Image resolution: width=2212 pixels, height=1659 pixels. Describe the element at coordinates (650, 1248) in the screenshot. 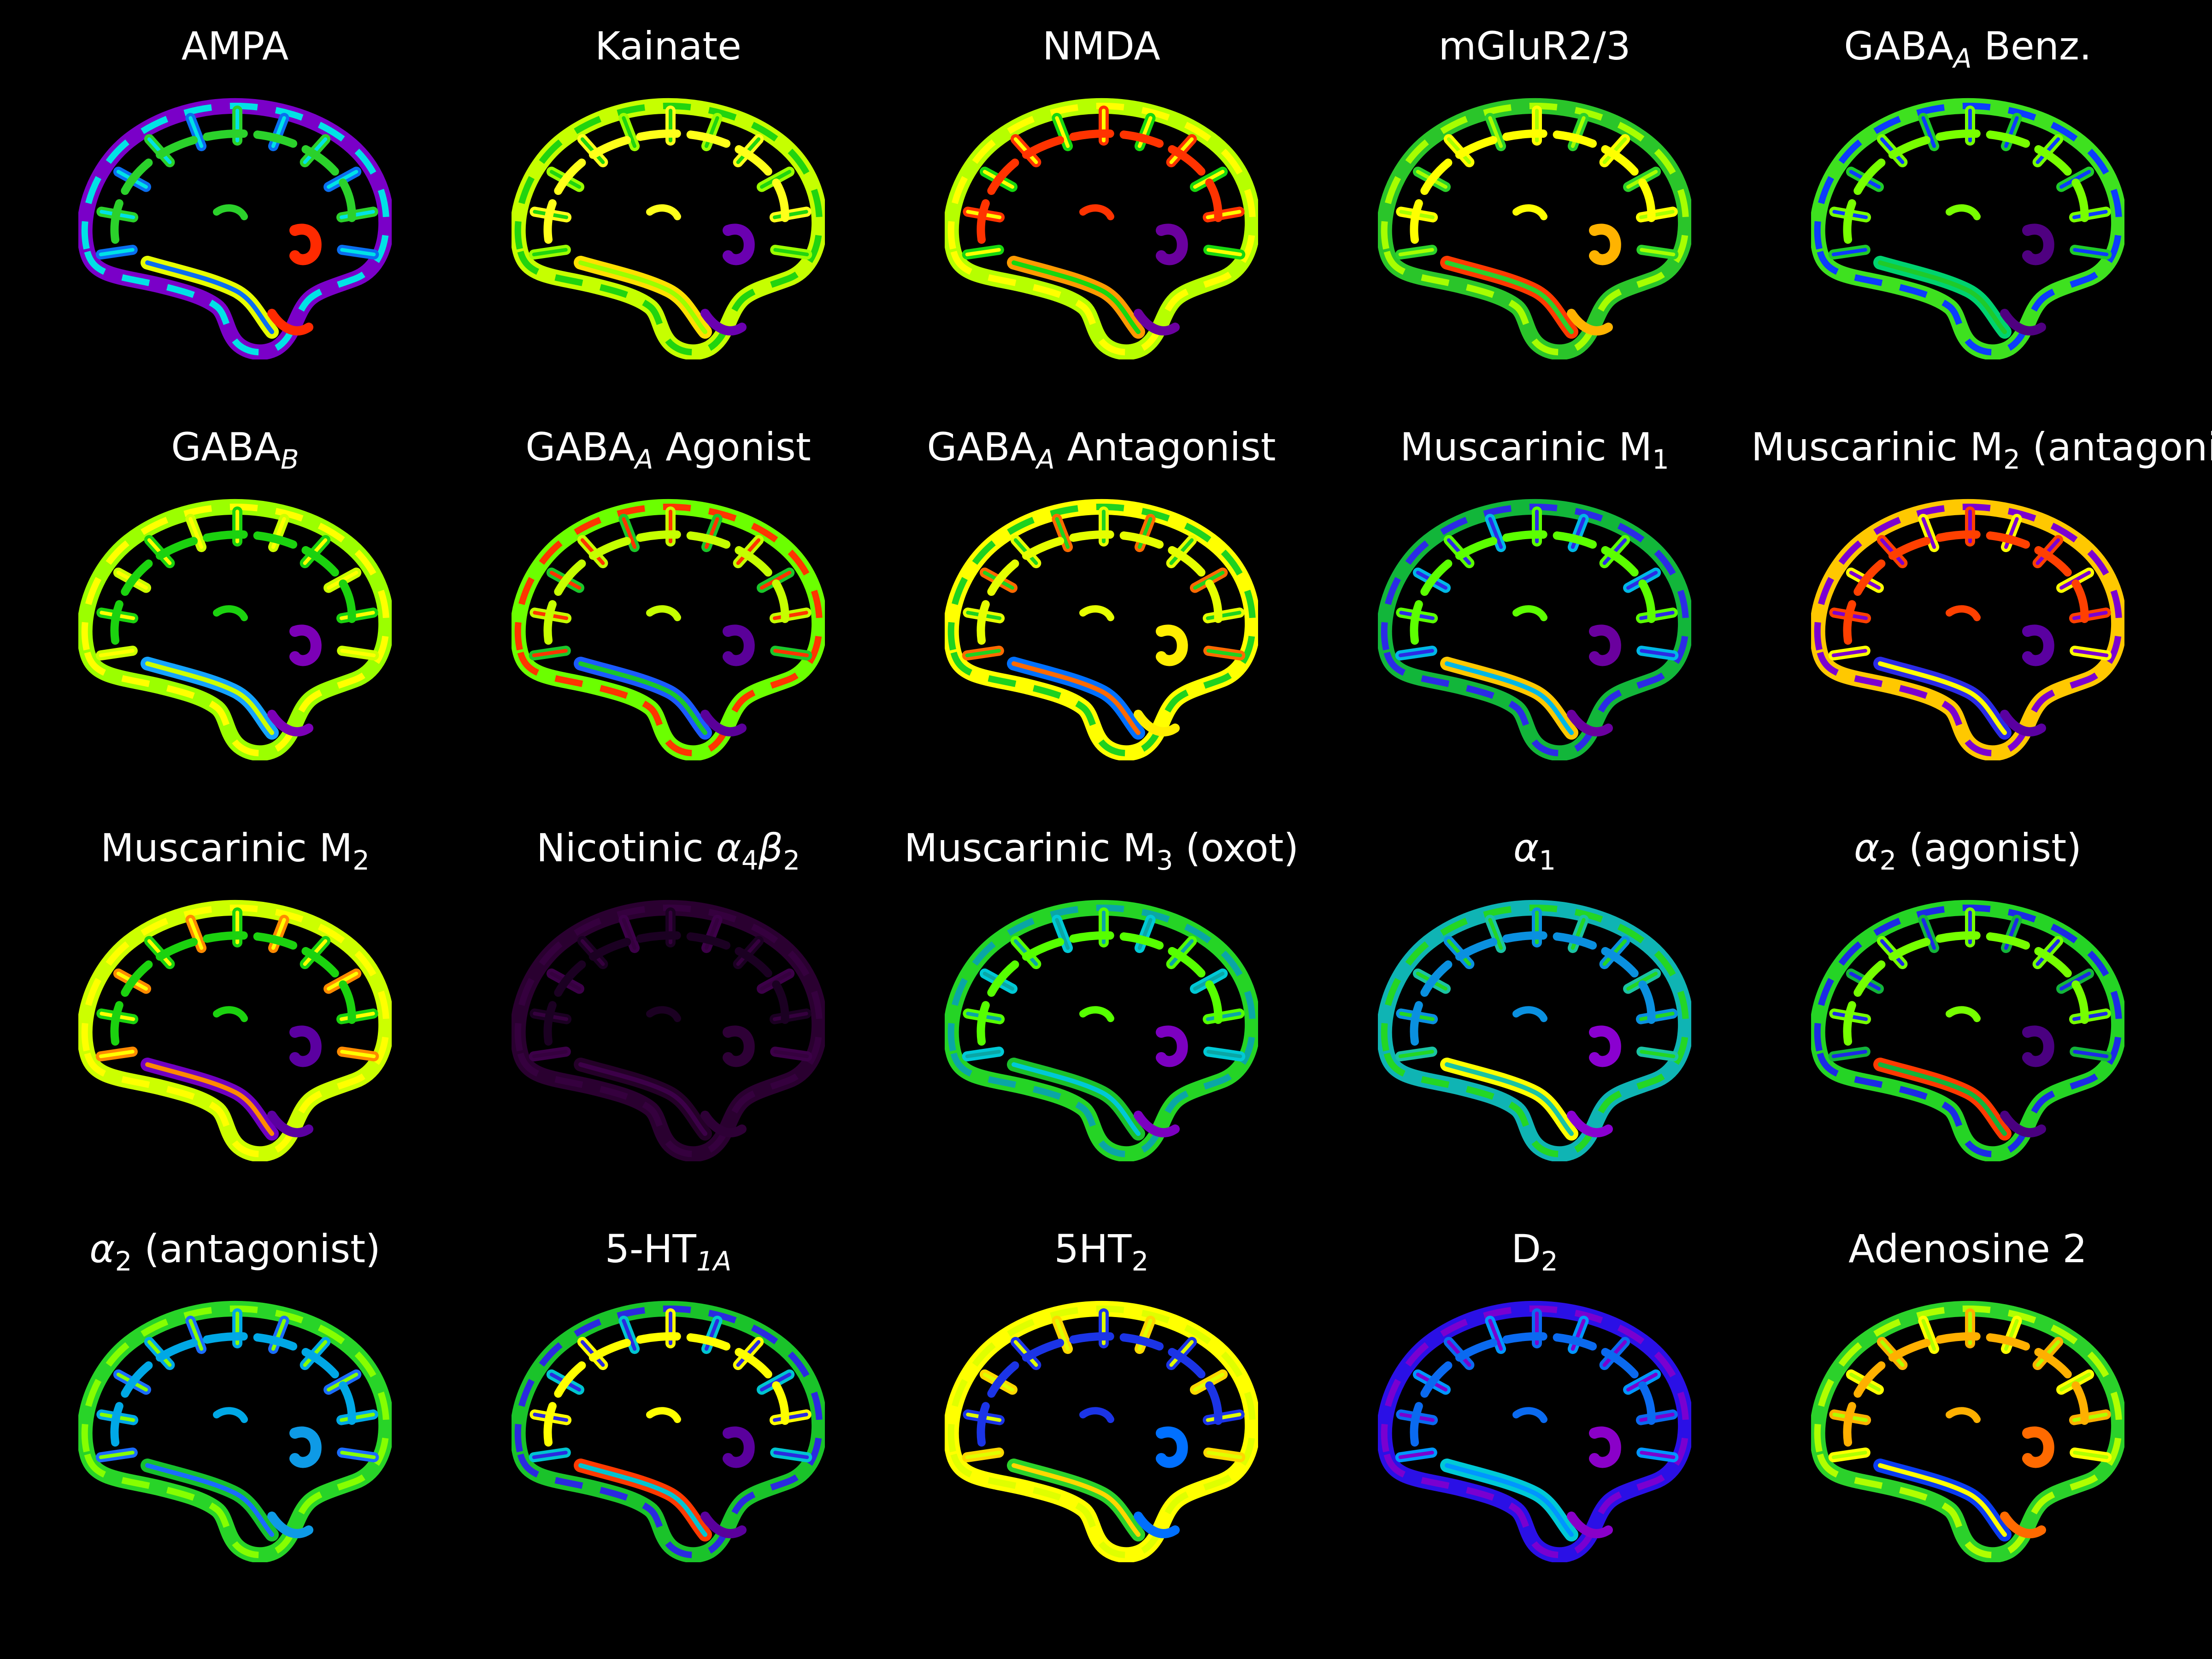

I see `title-pre: 5-HT` at that location.